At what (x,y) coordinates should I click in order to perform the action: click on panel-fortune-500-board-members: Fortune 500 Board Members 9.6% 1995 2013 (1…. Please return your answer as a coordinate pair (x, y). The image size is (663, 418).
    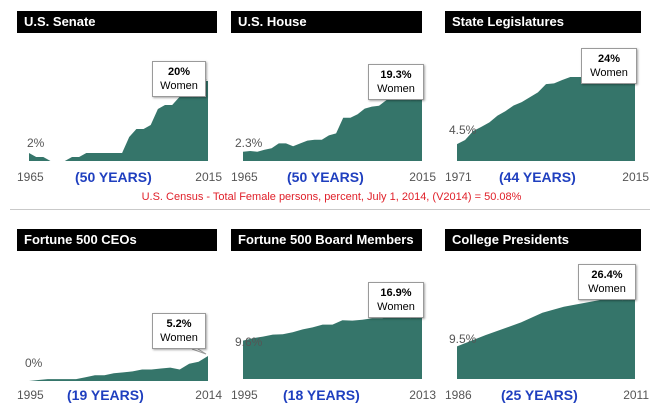
    Looking at the image, I should click on (336, 319).